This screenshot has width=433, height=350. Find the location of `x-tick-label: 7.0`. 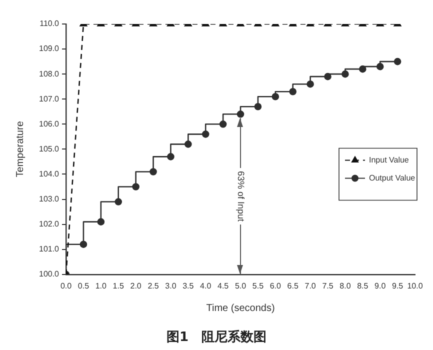

x-tick-label: 7.0 is located at coordinates (310, 285).